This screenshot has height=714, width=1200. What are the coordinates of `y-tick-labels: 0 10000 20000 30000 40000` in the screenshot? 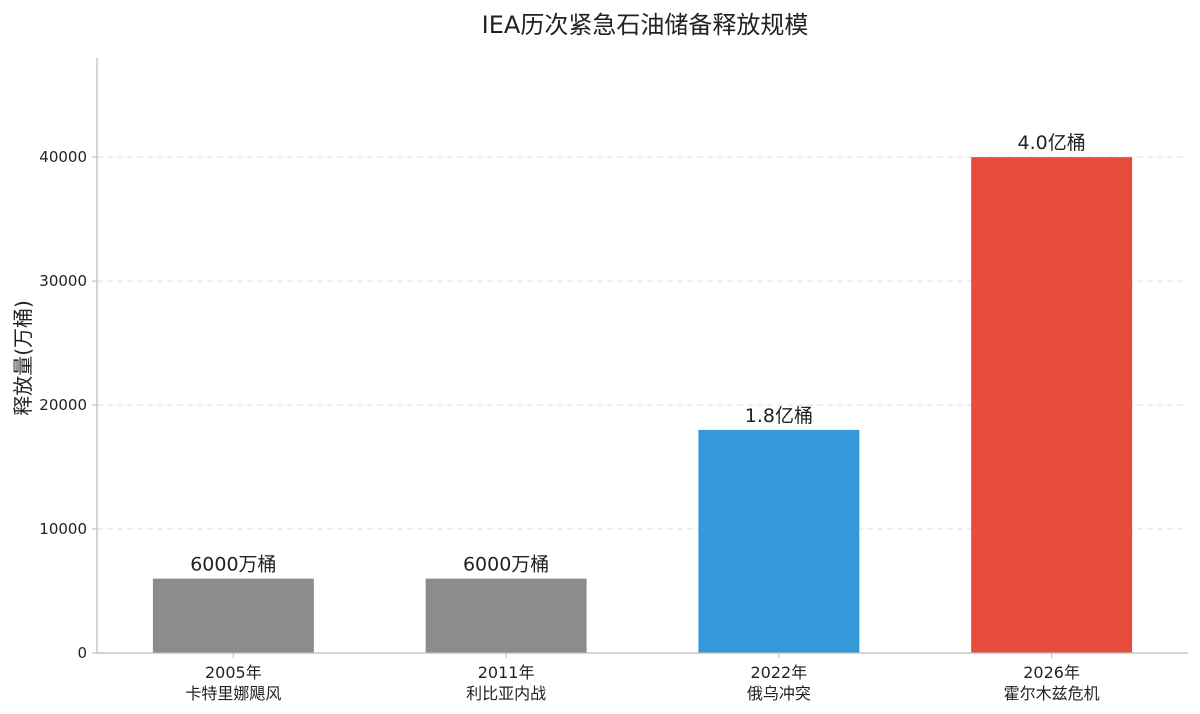 It's located at (68, 405).